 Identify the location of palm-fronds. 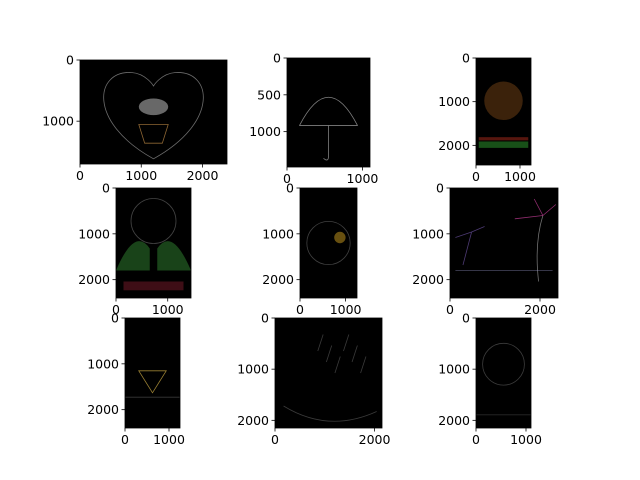
(535, 209).